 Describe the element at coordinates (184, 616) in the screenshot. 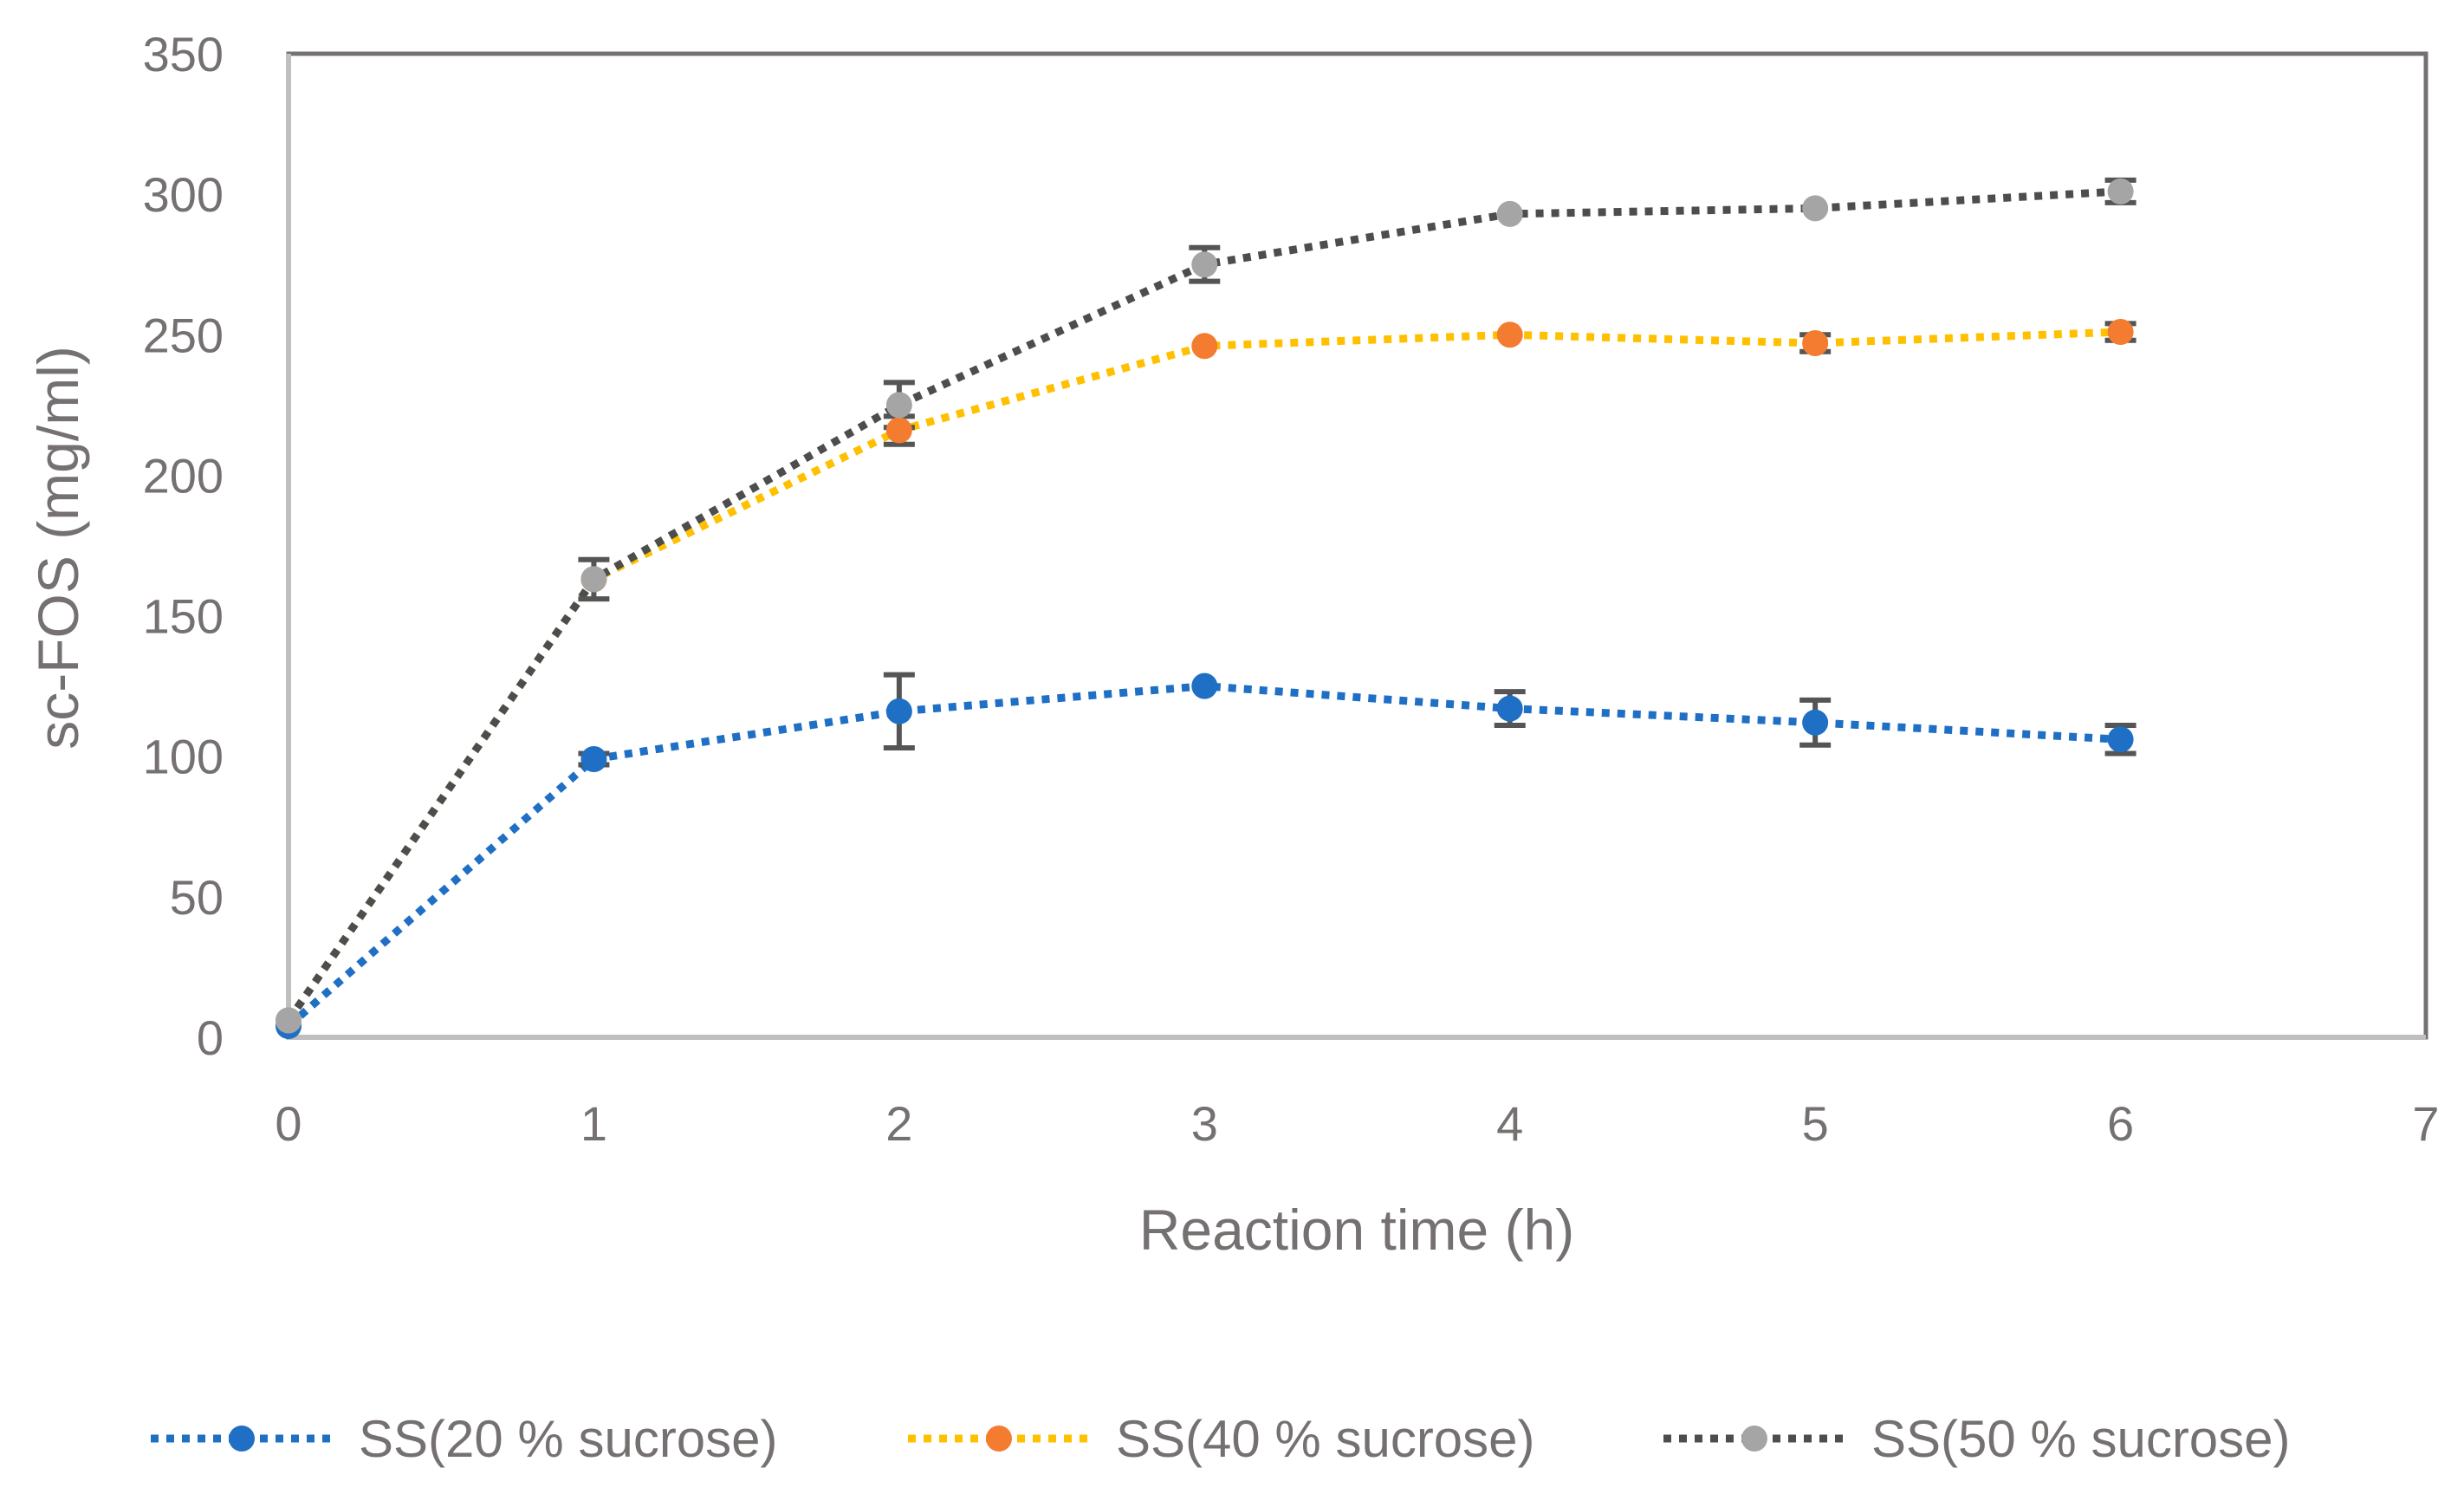

I see `y-tick-label: 150` at that location.